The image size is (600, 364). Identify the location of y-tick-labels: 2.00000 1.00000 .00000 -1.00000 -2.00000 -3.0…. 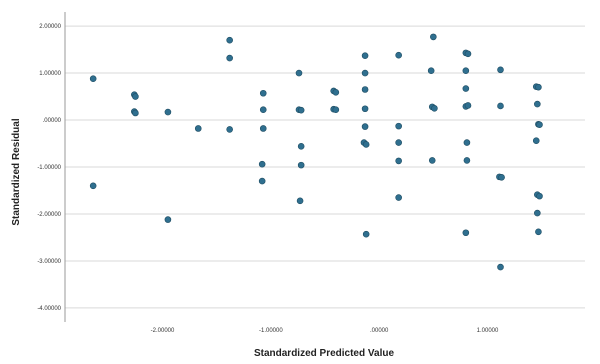
(49, 168).